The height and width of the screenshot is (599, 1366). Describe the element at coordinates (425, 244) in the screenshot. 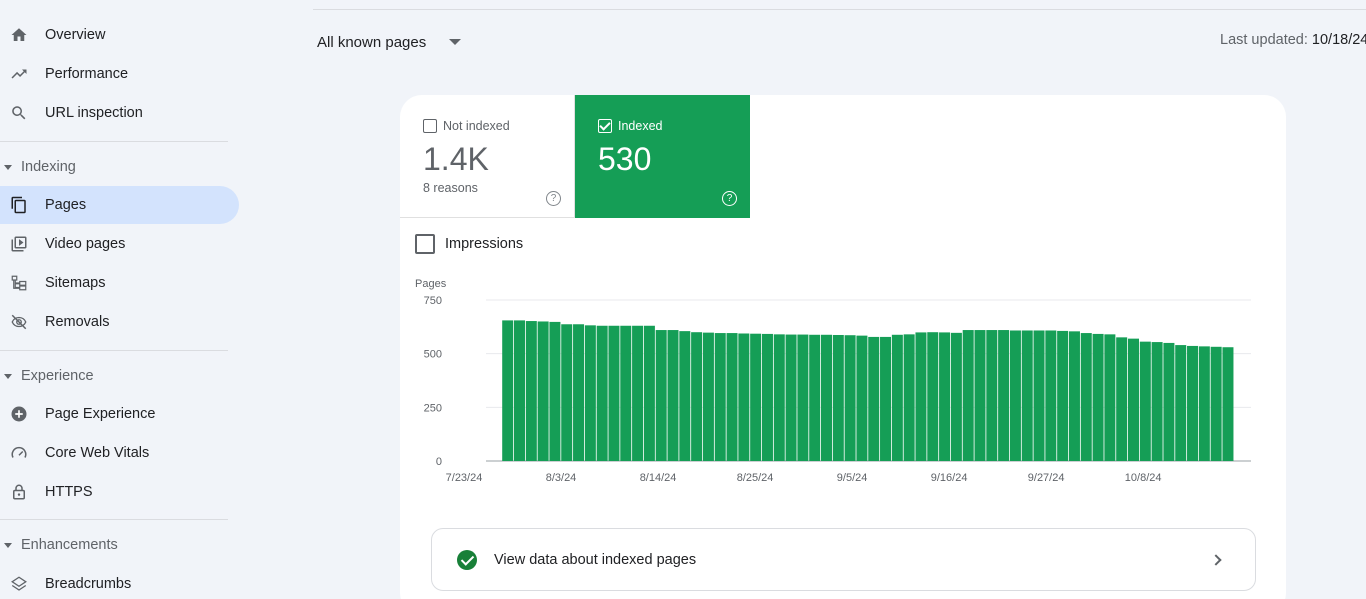

I see `impressions-checkbox` at that location.